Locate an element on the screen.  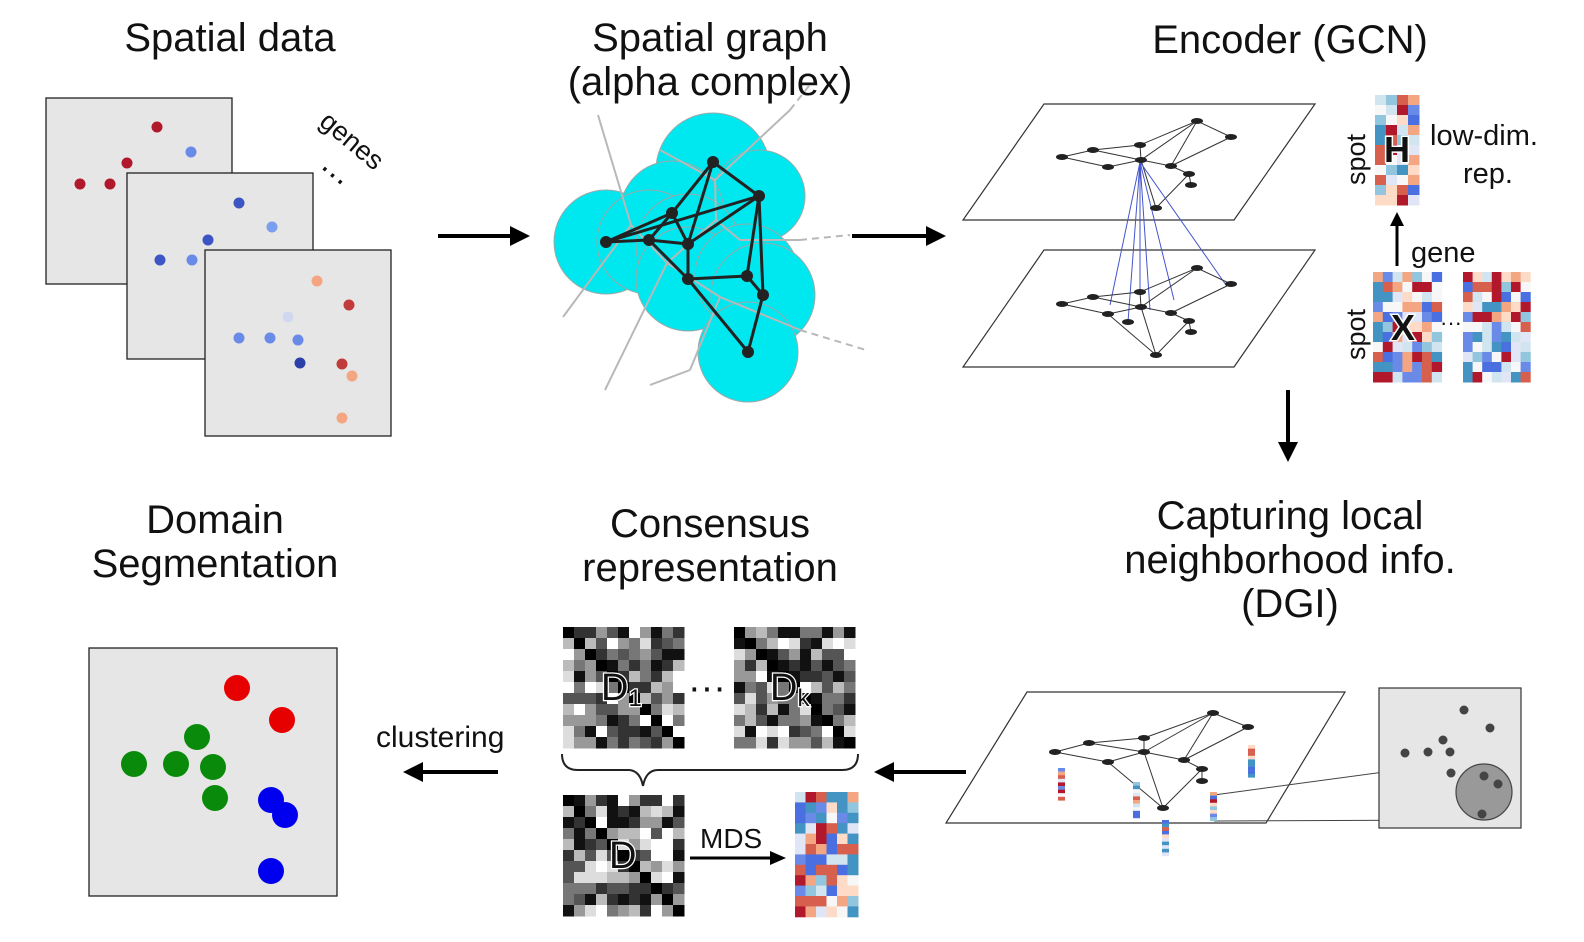
brace-icon is located at coordinates (710, 770).